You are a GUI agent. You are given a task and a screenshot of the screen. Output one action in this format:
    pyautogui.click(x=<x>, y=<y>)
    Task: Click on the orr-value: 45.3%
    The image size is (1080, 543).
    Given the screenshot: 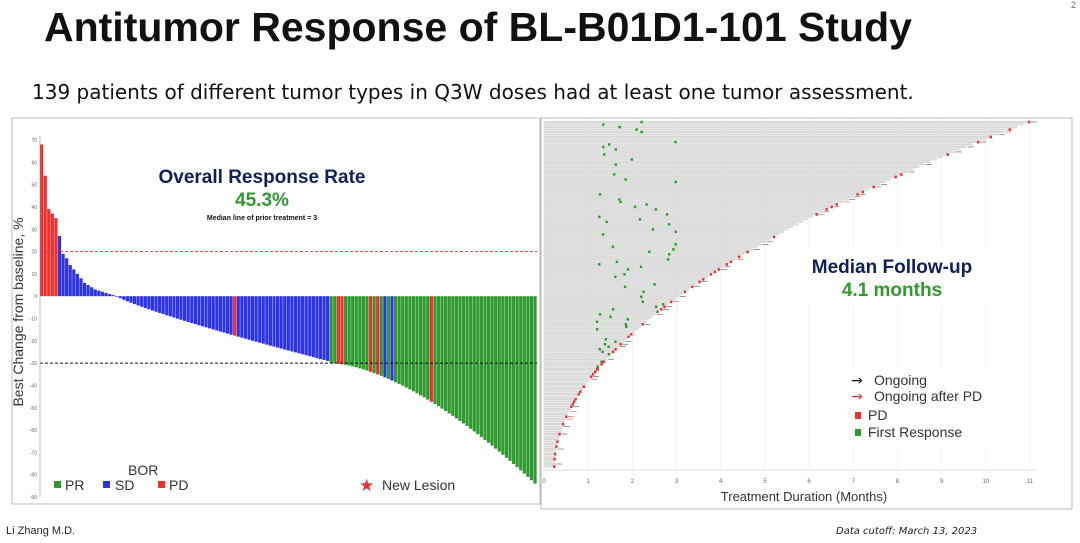 What is the action you would take?
    pyautogui.click(x=262, y=200)
    